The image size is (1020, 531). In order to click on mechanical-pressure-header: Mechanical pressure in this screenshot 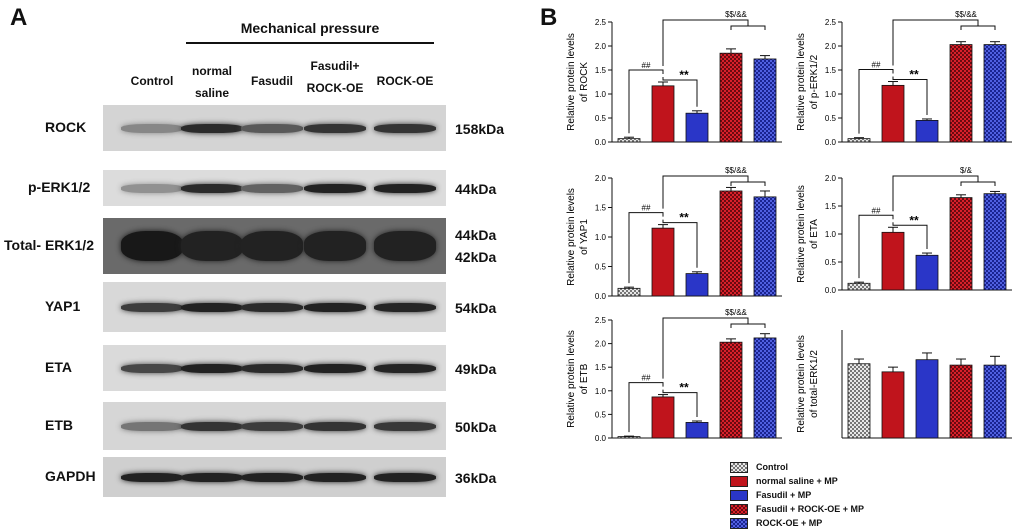, I will do `click(310, 28)`.